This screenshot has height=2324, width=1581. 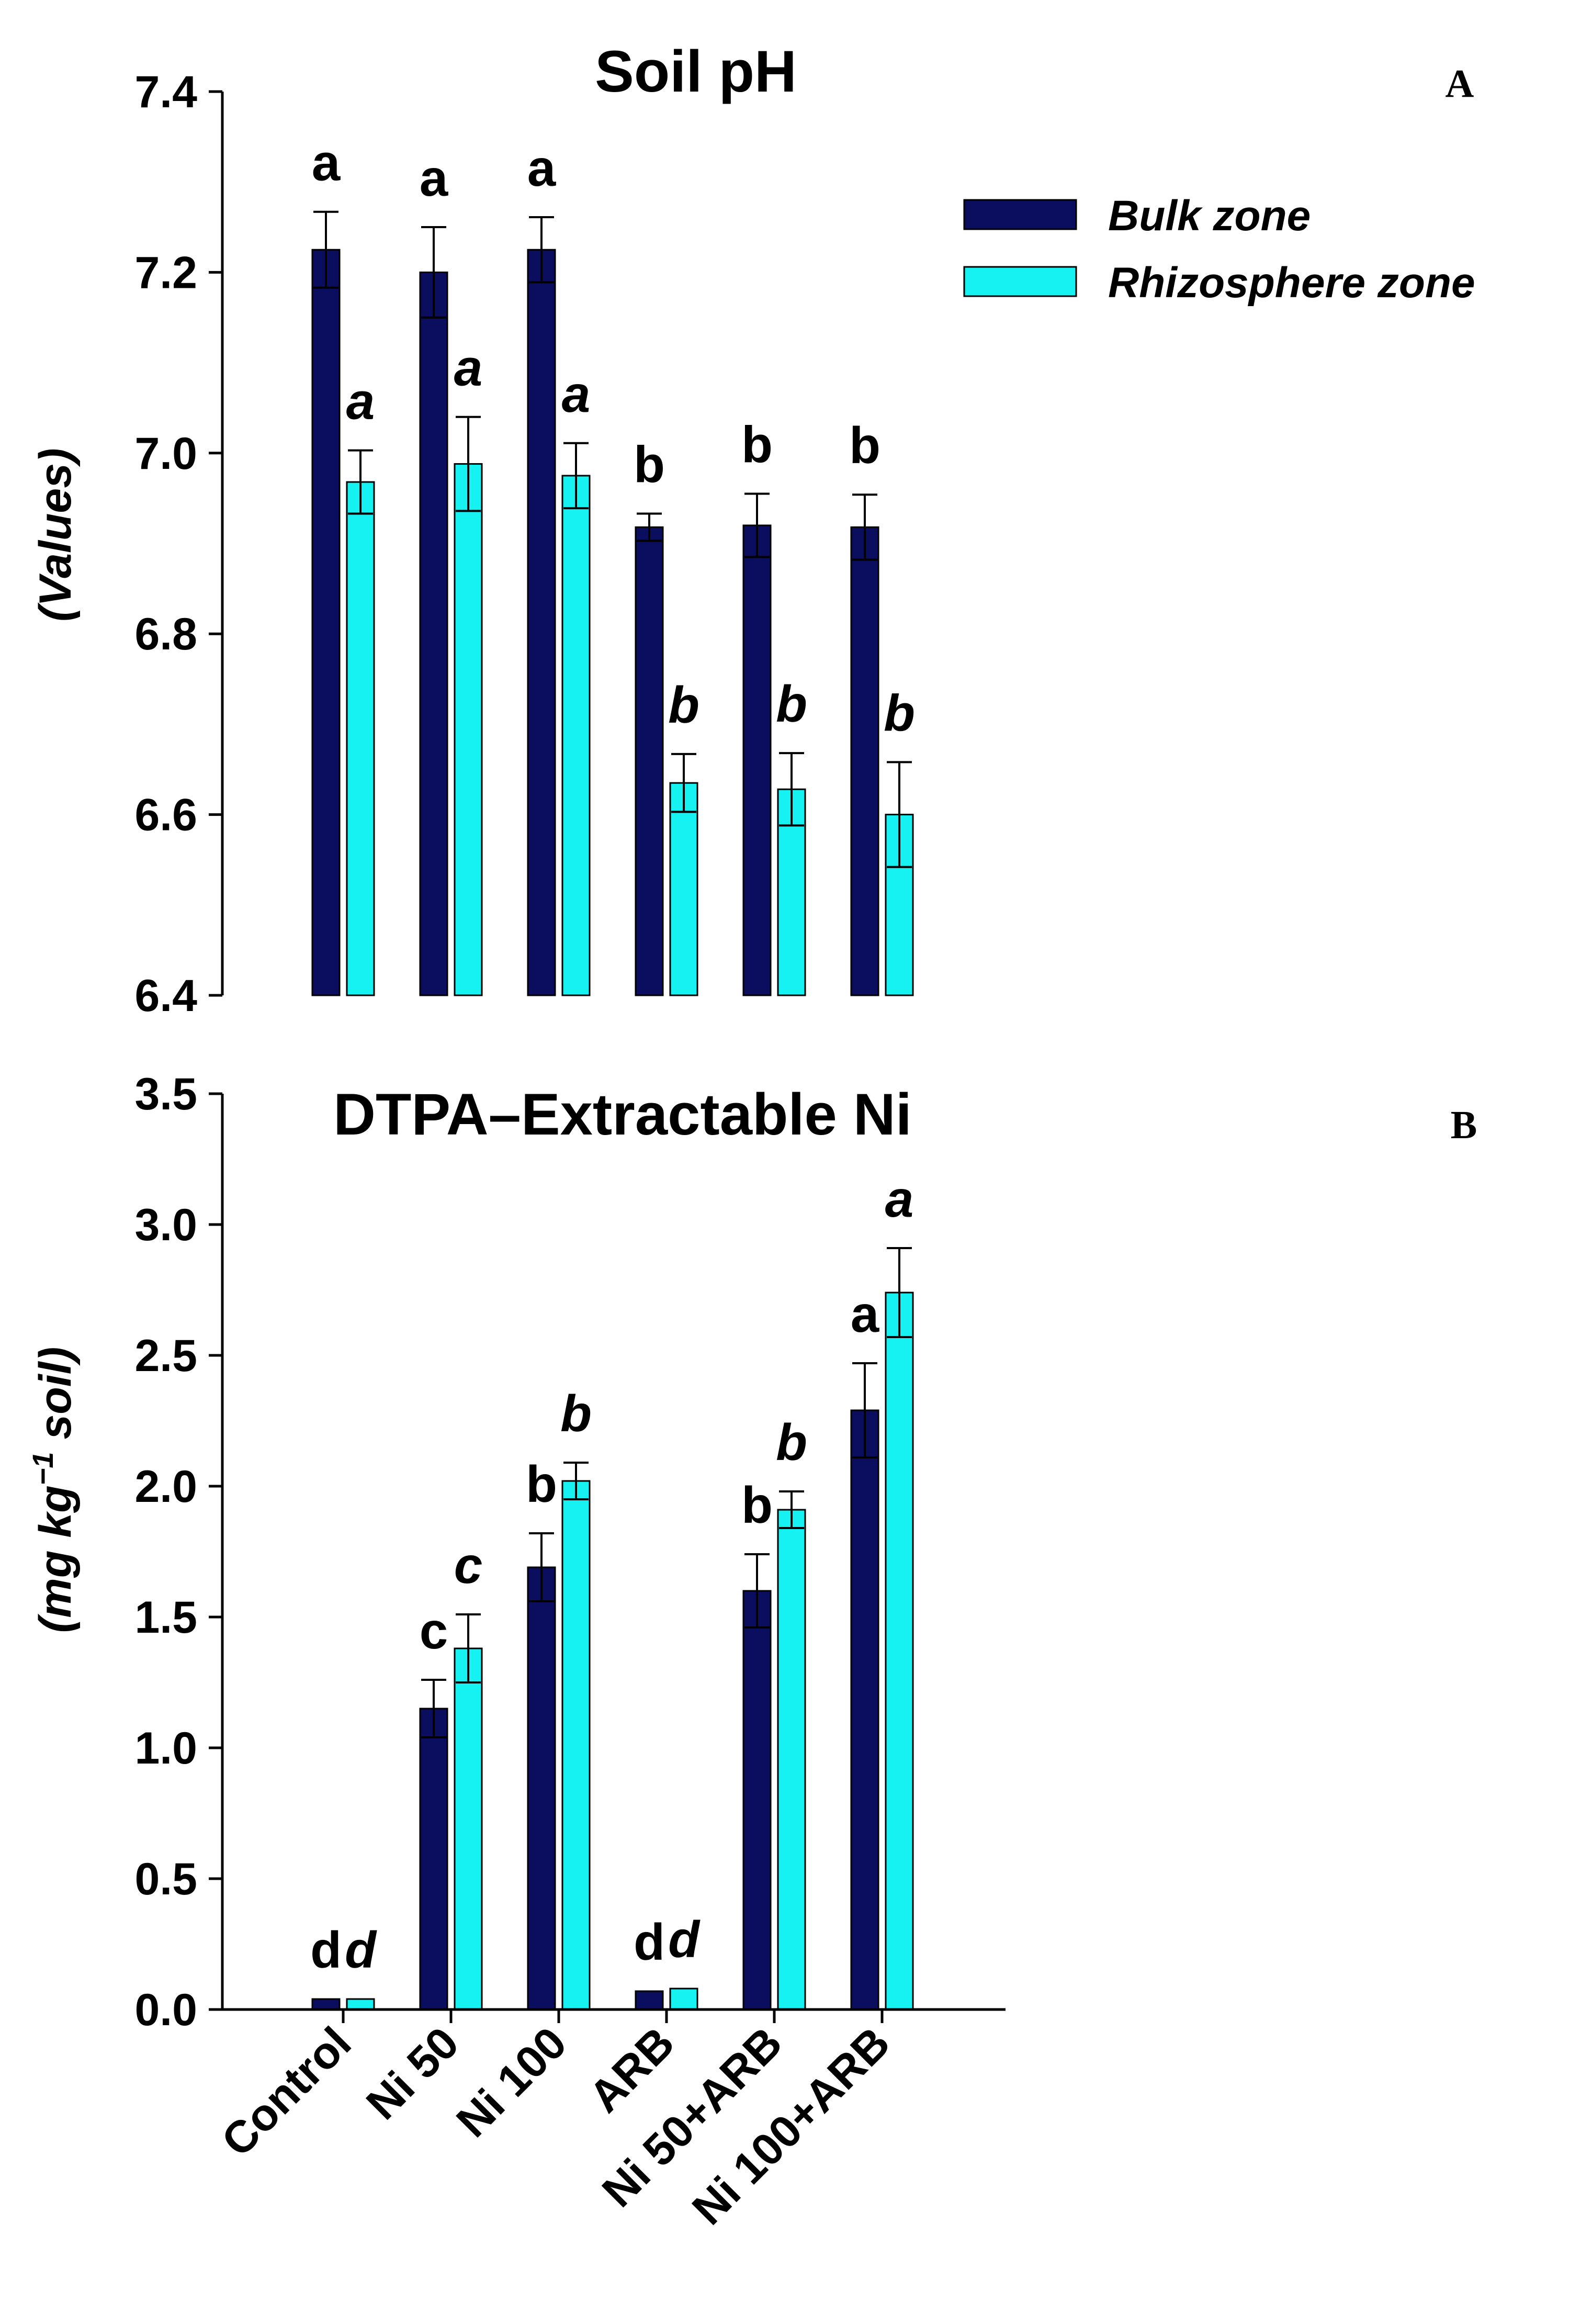 I want to click on y-tick-label: 1.5, so click(x=165, y=1618).